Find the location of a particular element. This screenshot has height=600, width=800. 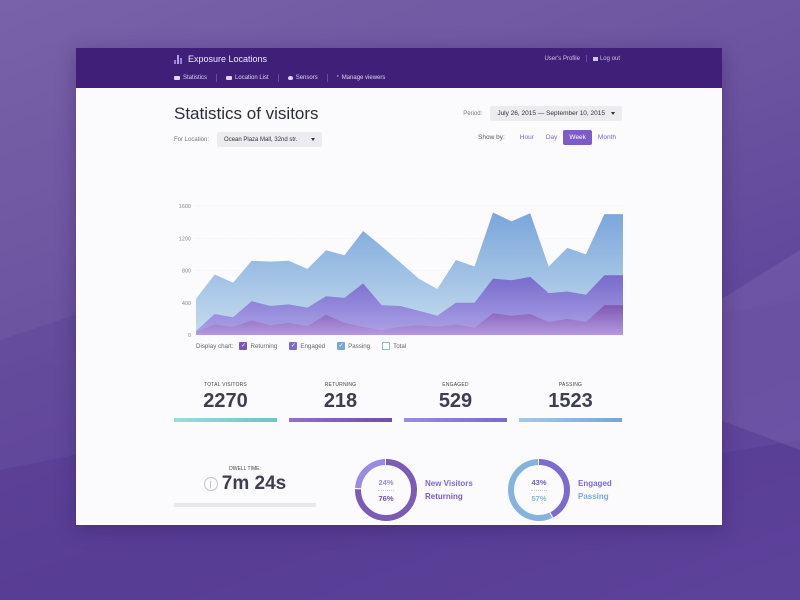

logo-bars-icon is located at coordinates (178, 59).